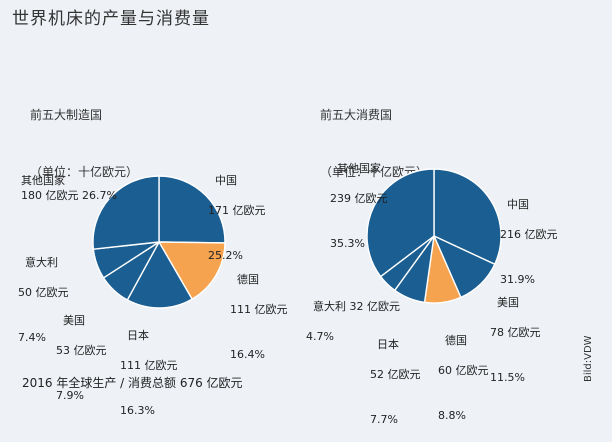 The height and width of the screenshot is (442, 612). What do you see at coordinates (84, 172) in the screenshot?
I see `left-chart-subtitle: （单位：十亿欧元）` at bounding box center [84, 172].